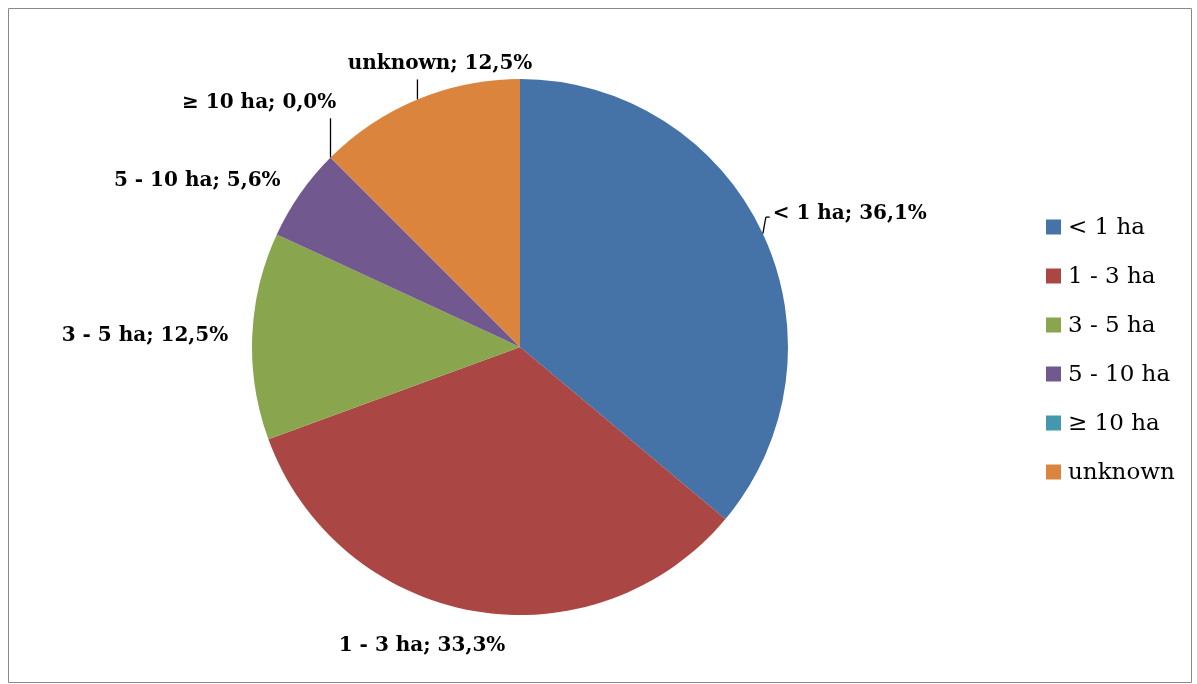 Image resolution: width=1197 pixels, height=684 pixels. I want to click on legend-label: 1 - 3 ha, so click(1112, 275).